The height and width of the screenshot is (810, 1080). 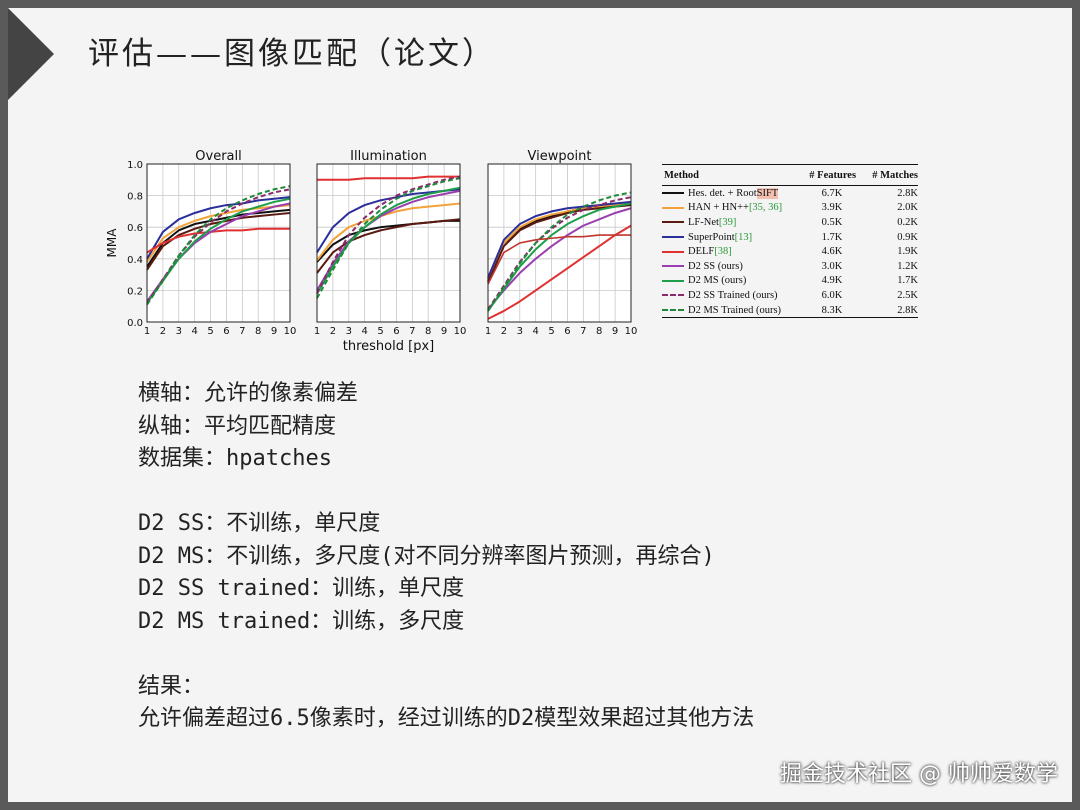 I want to click on note-line: D2 SS trained：训练，单尺度, so click(x=301, y=588).